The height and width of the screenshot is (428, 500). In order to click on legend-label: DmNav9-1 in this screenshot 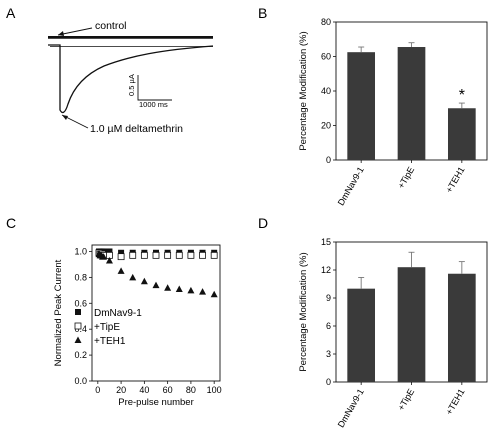, I will do `click(118, 313)`.